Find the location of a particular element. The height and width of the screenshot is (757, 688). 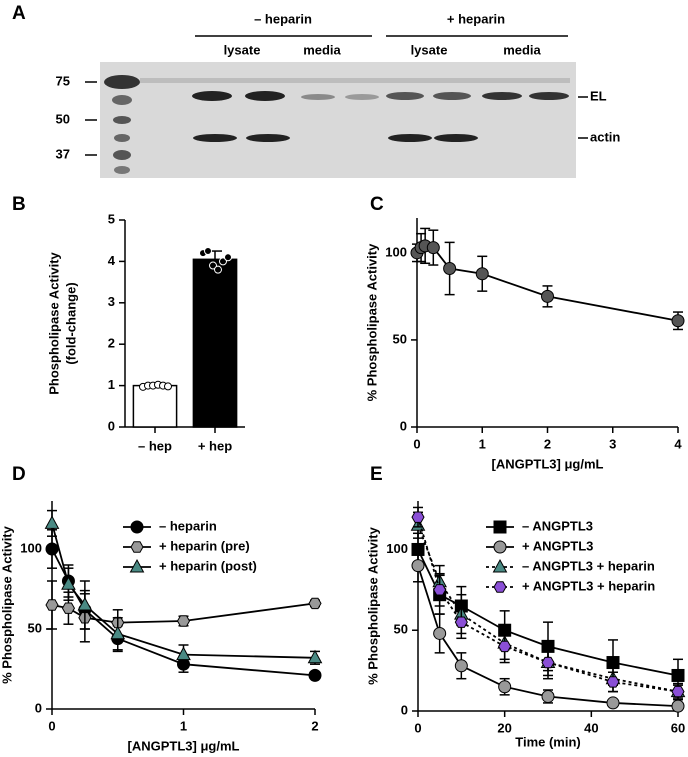

band-label: actin is located at coordinates (605, 136).